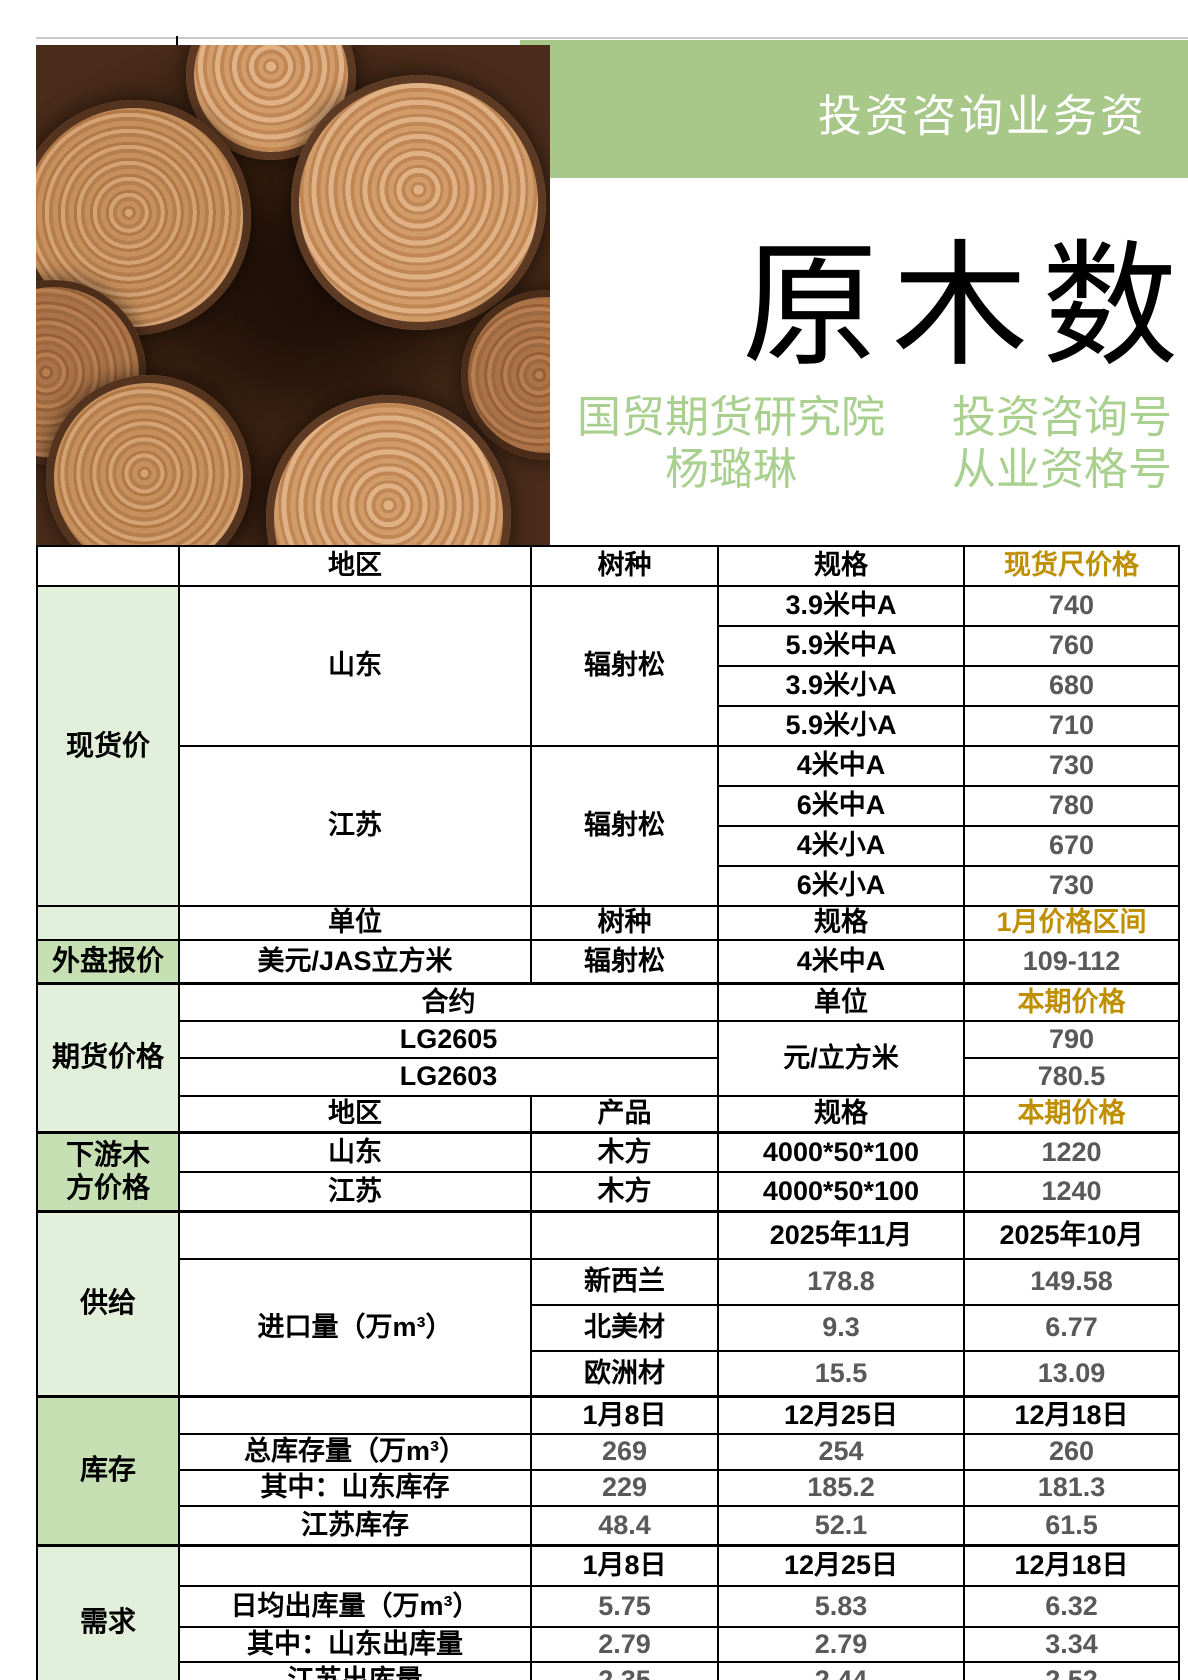  Describe the element at coordinates (624, 1114) in the screenshot. I see `downstream-header-product: 产品` at that location.